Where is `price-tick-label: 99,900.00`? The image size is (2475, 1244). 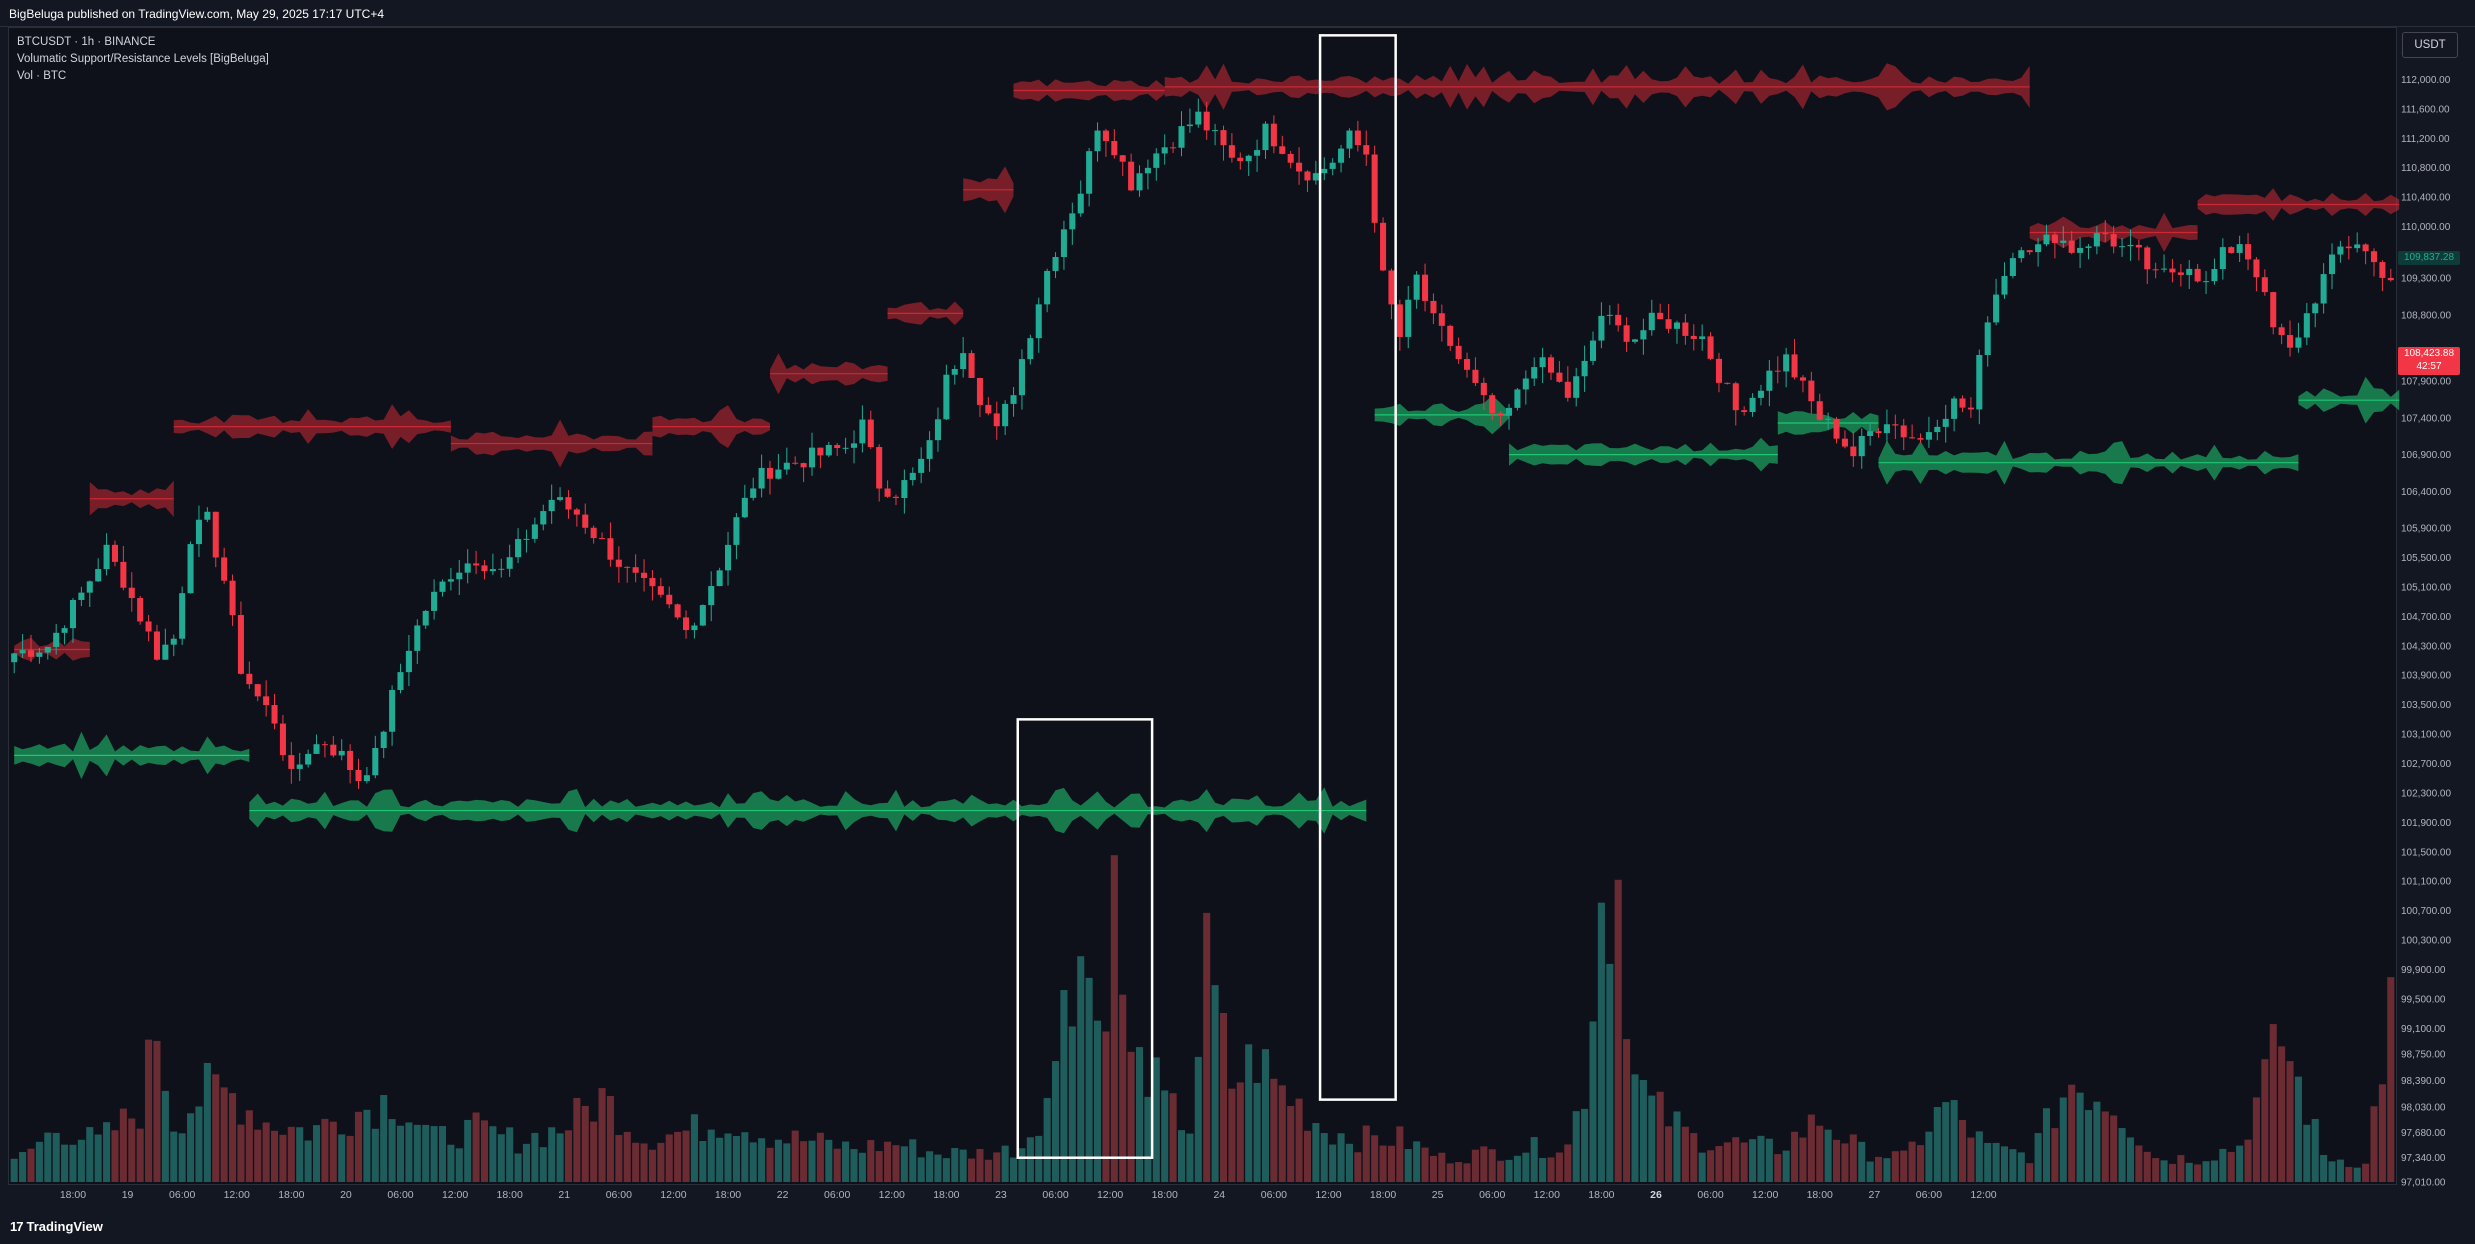 price-tick-label: 99,900.00 is located at coordinates (2423, 970).